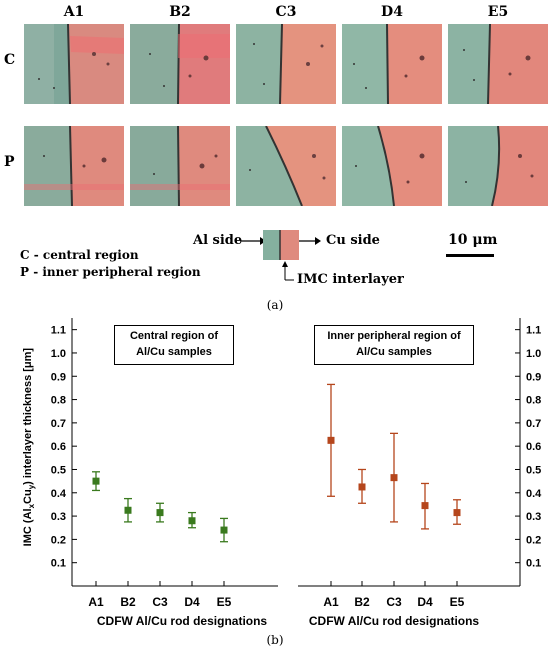 This screenshot has height=652, width=550. Describe the element at coordinates (457, 602) in the screenshot. I see `x-tick-label-peripheral-e5: E5` at that location.